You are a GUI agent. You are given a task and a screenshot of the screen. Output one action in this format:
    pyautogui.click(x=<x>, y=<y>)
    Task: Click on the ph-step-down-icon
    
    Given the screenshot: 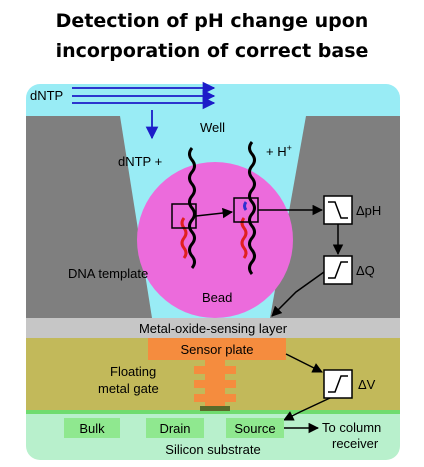 What is the action you would take?
    pyautogui.click(x=338, y=210)
    